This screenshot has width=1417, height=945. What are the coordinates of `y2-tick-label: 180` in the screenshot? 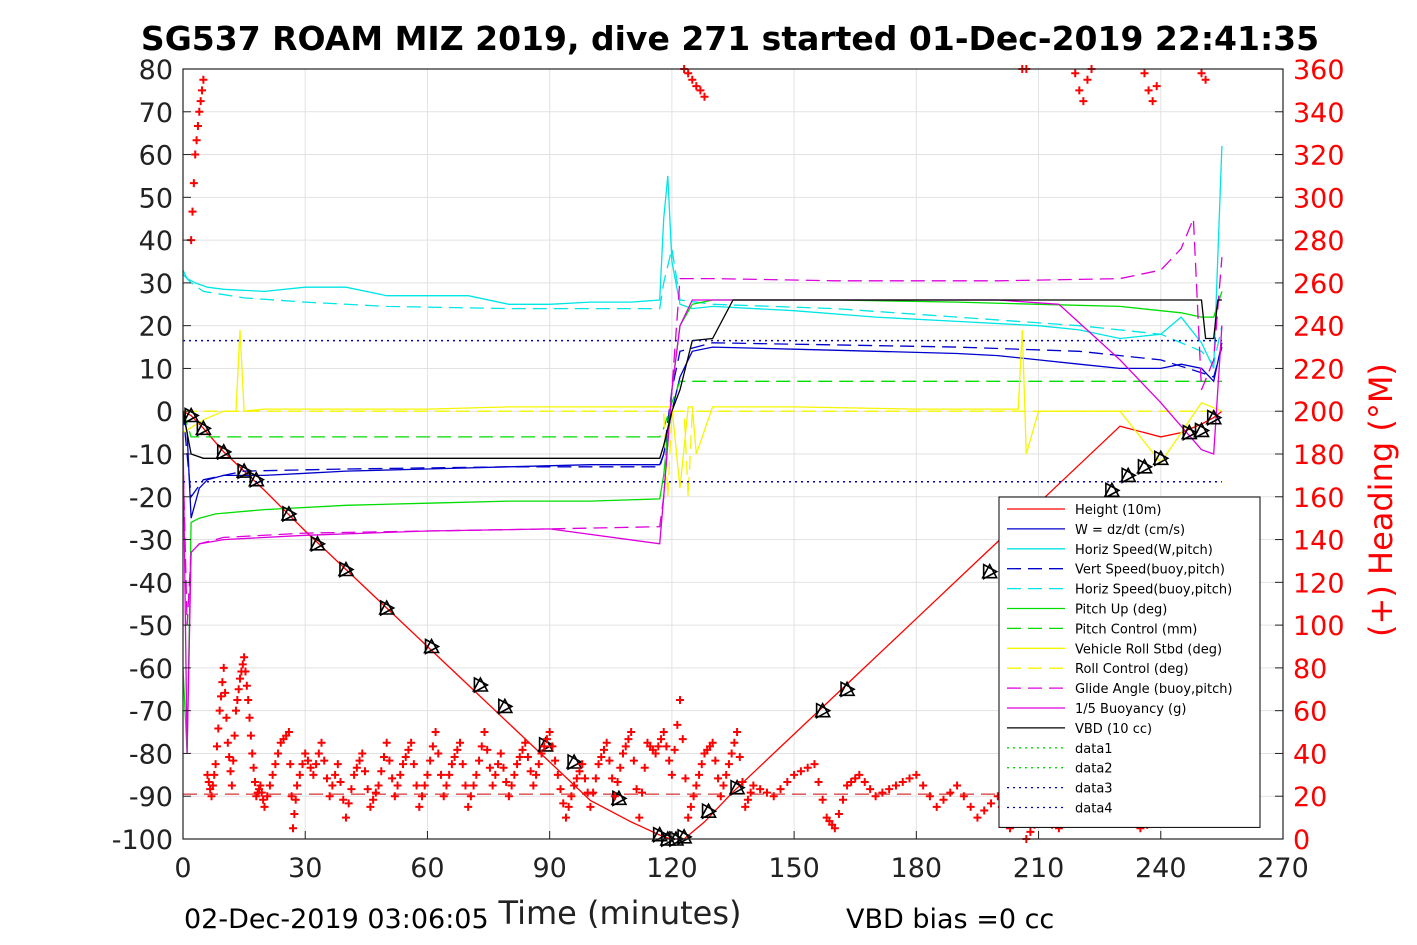 It's located at (1319, 455).